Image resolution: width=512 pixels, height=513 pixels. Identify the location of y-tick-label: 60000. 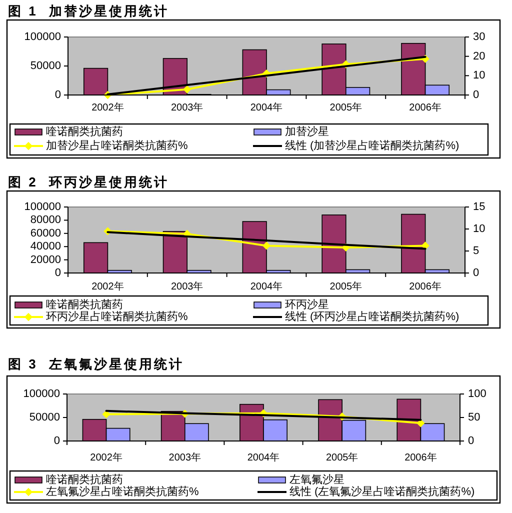
(45, 233).